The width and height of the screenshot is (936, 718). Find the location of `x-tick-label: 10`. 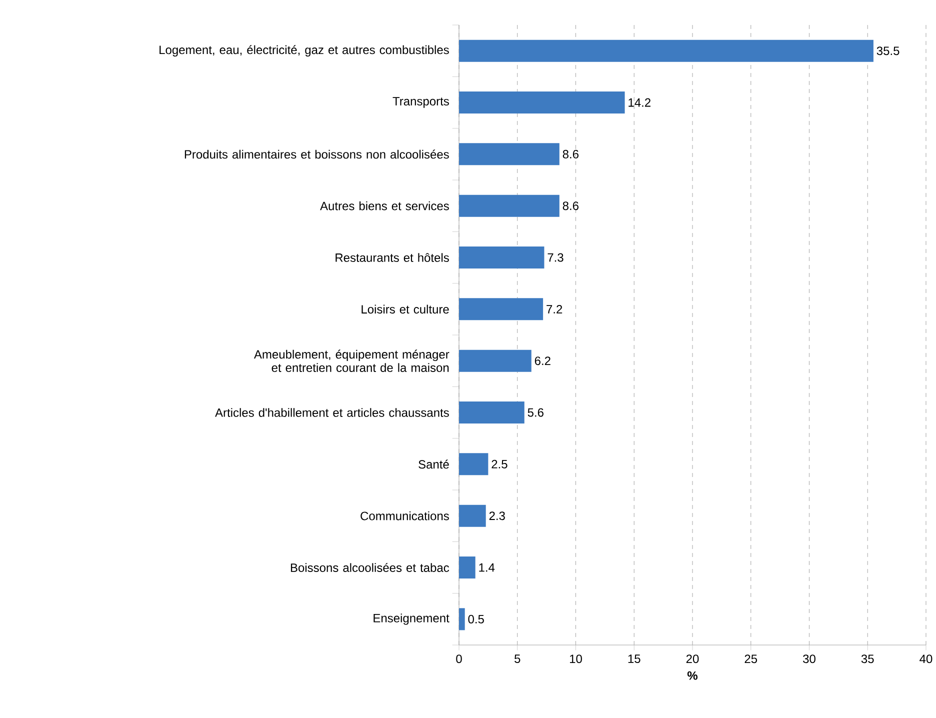

x-tick-label: 10 is located at coordinates (576, 659).